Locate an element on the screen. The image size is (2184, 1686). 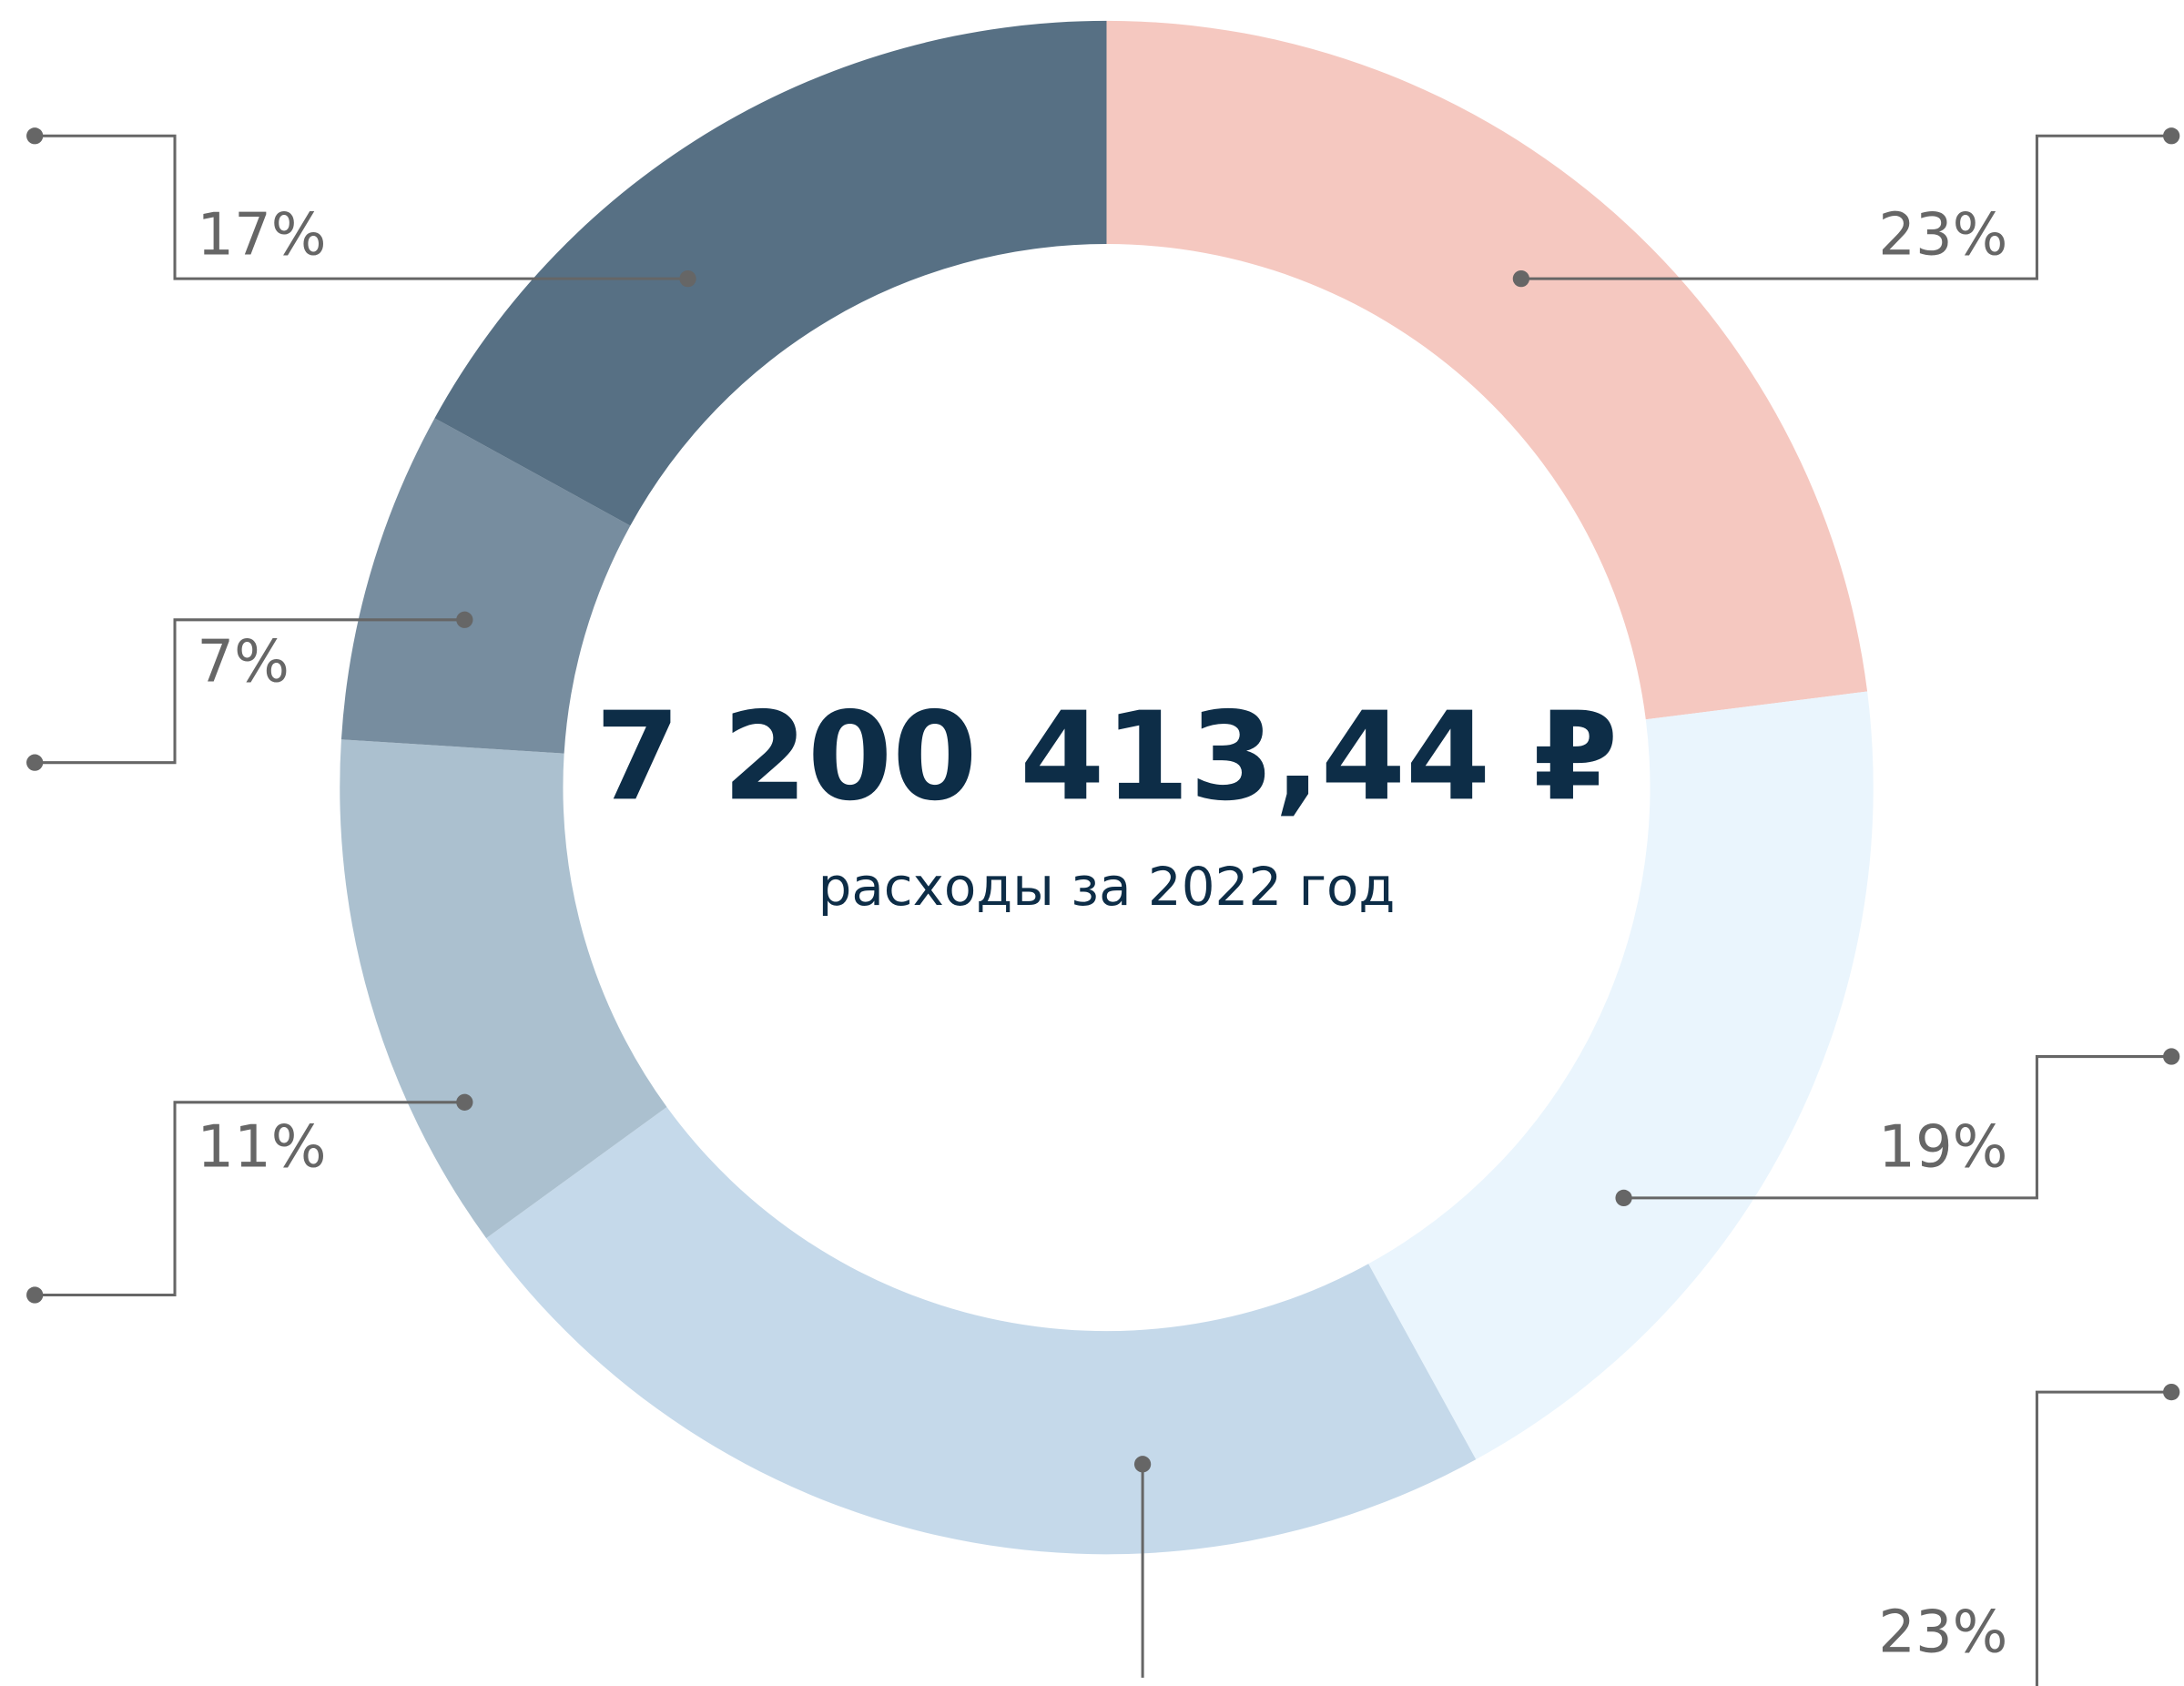
percent-label: 7% is located at coordinates (243, 662).